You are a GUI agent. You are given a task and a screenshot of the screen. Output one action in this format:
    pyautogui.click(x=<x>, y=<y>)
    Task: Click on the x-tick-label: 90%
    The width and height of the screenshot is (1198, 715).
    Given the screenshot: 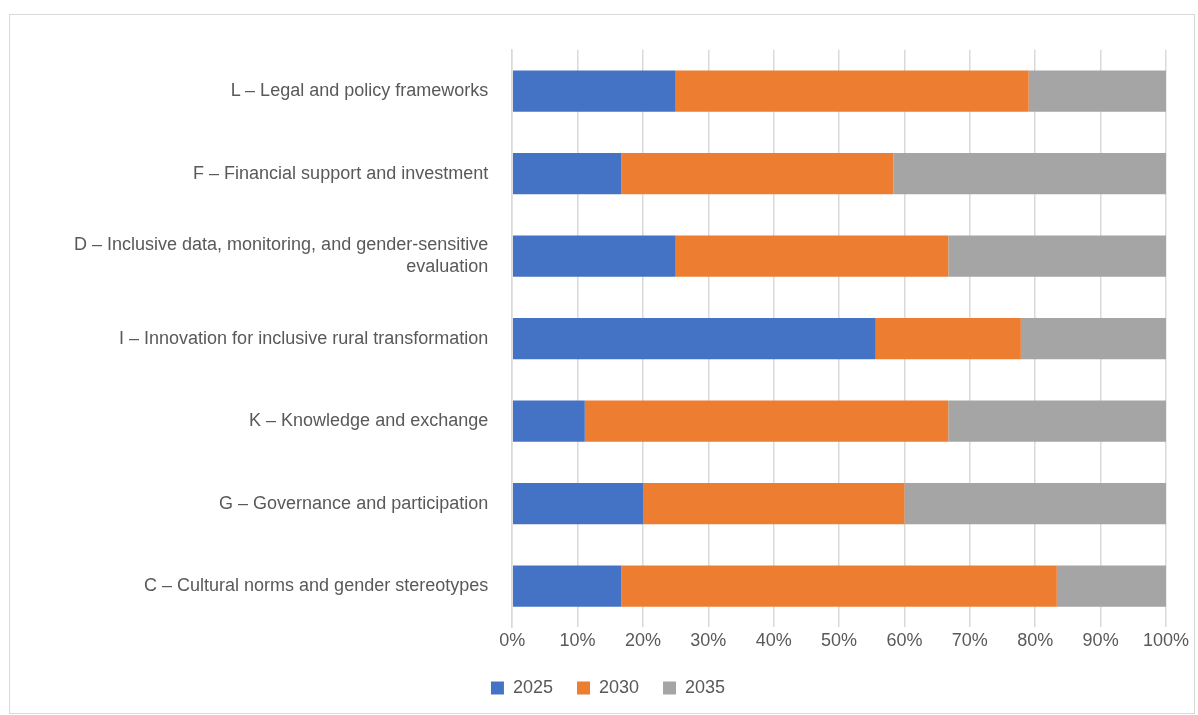 What is the action you would take?
    pyautogui.click(x=1100, y=640)
    